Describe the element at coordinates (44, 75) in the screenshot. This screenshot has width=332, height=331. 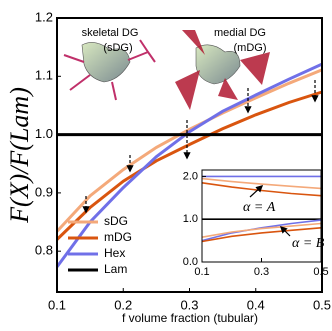
I see `y-tick-label: 1.1` at that location.